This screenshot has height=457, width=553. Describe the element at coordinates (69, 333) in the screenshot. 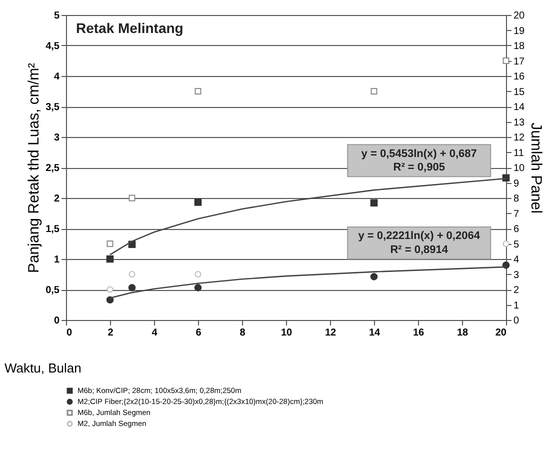

I see `x-tick-label: 0` at that location.